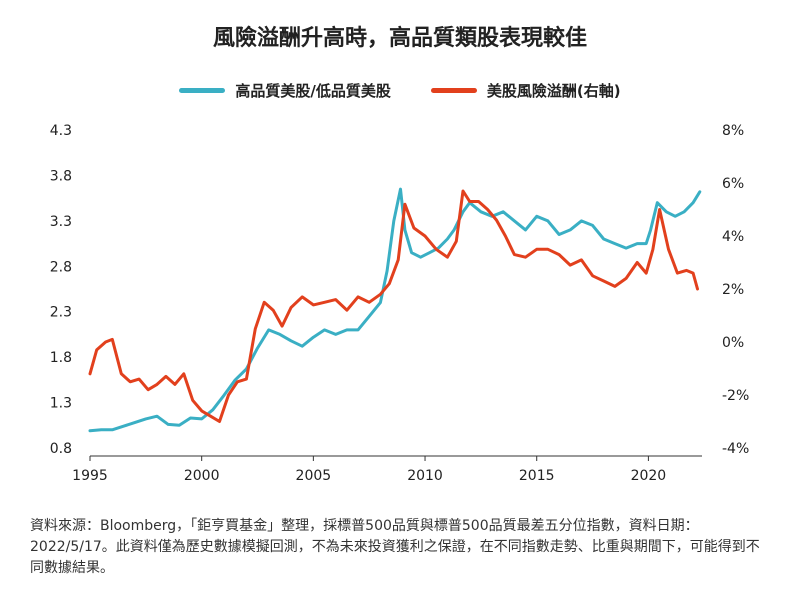 The width and height of the screenshot is (800, 596). Describe the element at coordinates (387, 469) in the screenshot. I see `x-axis: 1995 2000 2005 2010 2015 2020` at that location.